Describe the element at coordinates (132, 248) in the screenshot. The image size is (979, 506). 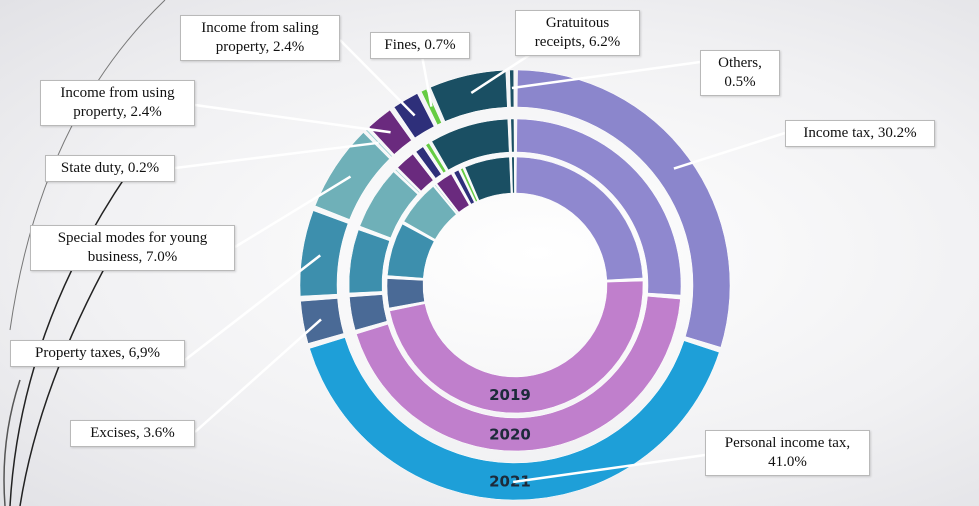
I see `category-label: Special modes for young business, 7.0%` at that location.